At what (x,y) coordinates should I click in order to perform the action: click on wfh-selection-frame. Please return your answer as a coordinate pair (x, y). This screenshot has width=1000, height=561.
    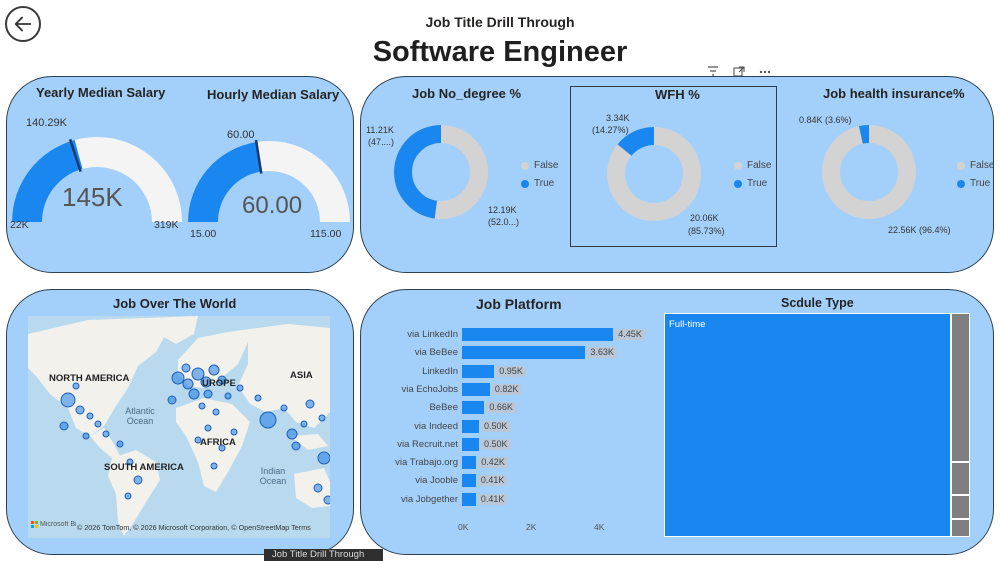
    Looking at the image, I should click on (673, 166).